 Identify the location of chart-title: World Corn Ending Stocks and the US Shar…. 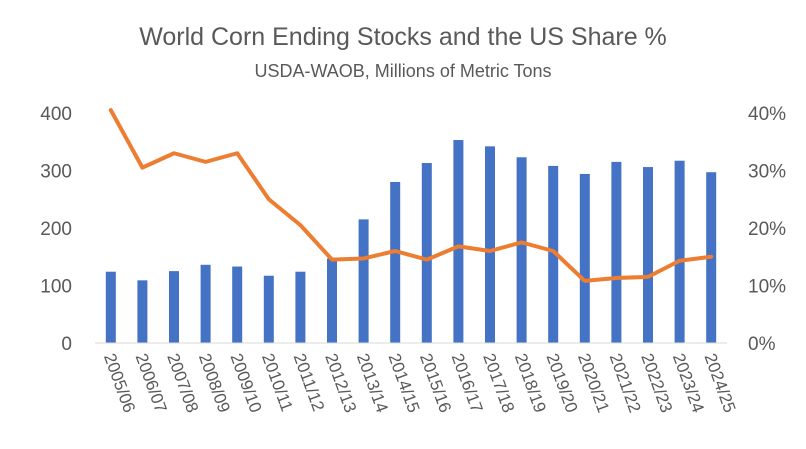
(403, 37).